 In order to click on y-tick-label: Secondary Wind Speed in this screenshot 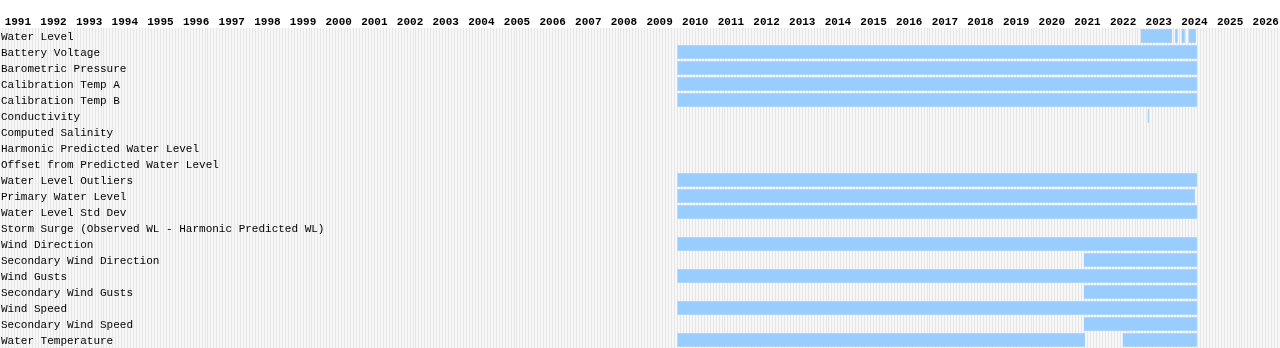, I will do `click(67, 324)`.